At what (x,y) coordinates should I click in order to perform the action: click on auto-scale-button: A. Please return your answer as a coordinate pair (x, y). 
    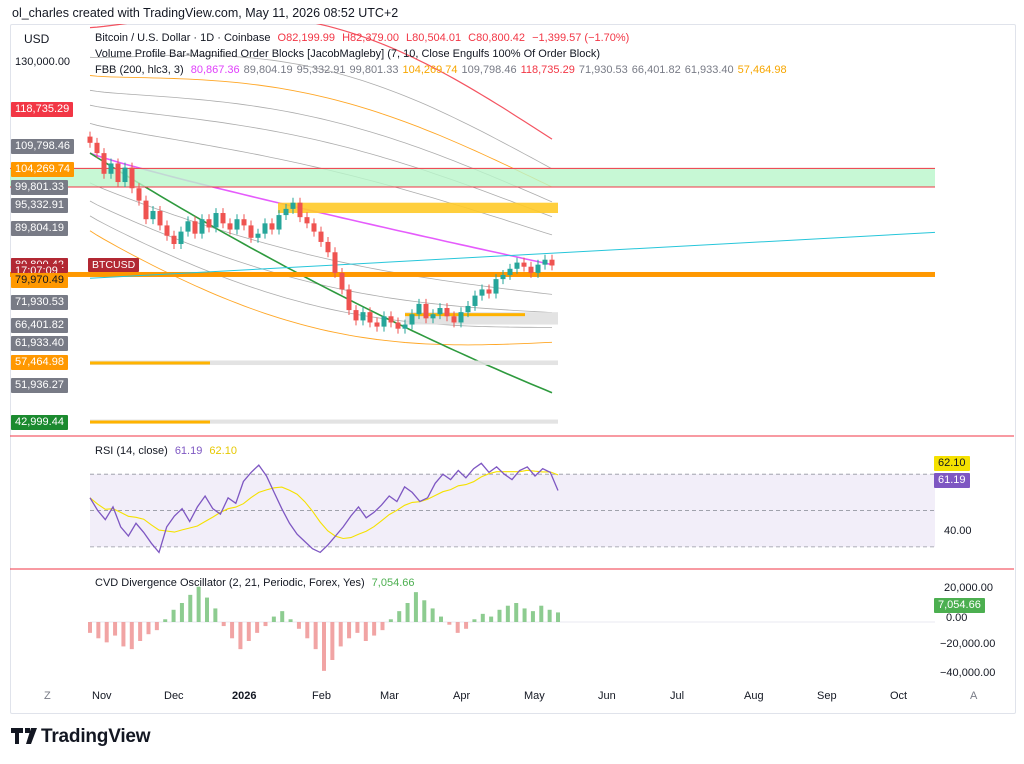
    Looking at the image, I should click on (974, 696).